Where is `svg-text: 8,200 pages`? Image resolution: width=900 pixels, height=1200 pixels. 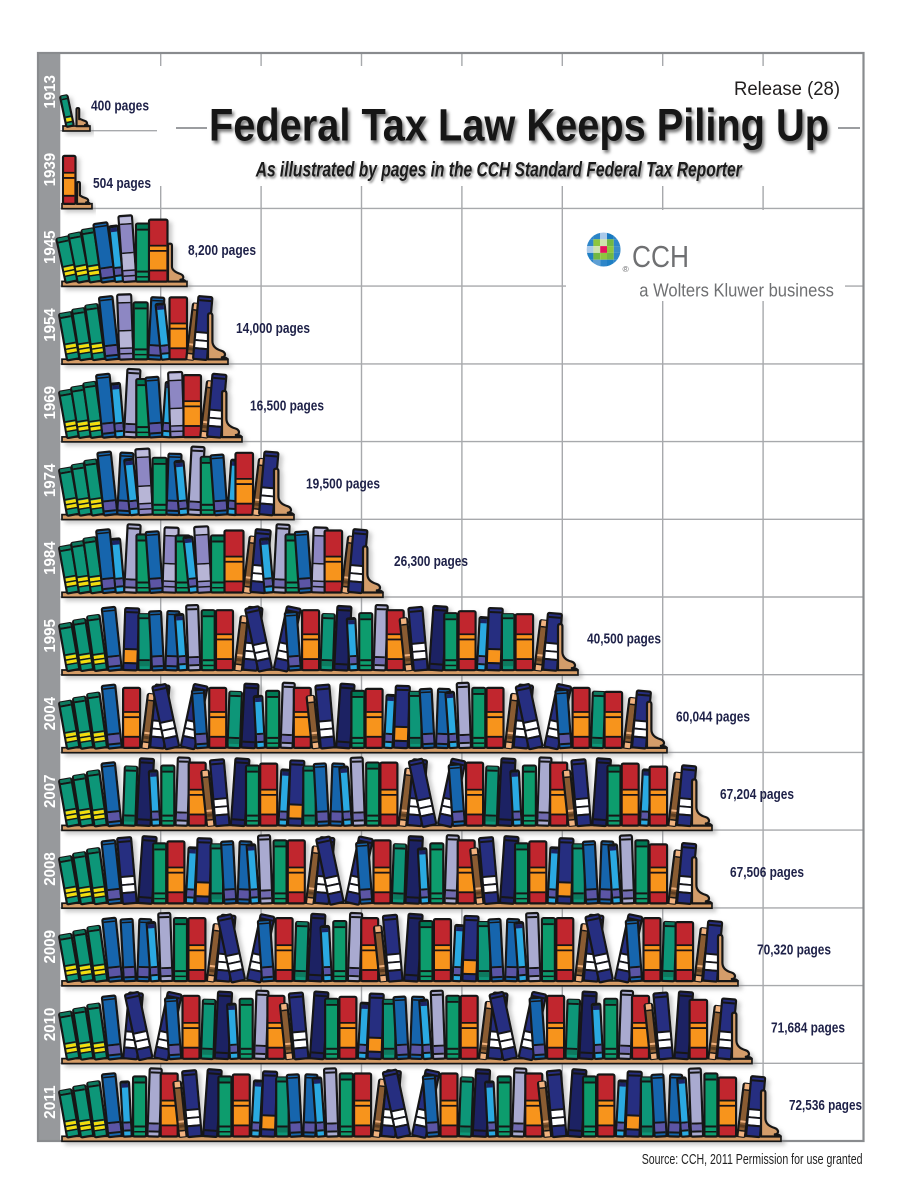
svg-text: 8,200 pages is located at coordinates (222, 250).